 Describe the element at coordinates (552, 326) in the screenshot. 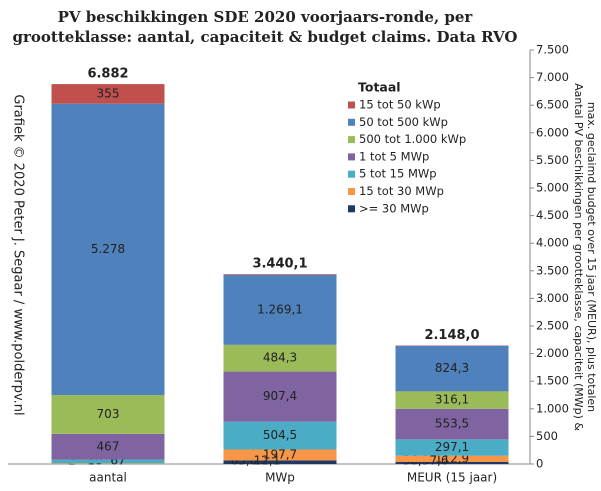

I see `y2-tick-label: 2.500` at that location.